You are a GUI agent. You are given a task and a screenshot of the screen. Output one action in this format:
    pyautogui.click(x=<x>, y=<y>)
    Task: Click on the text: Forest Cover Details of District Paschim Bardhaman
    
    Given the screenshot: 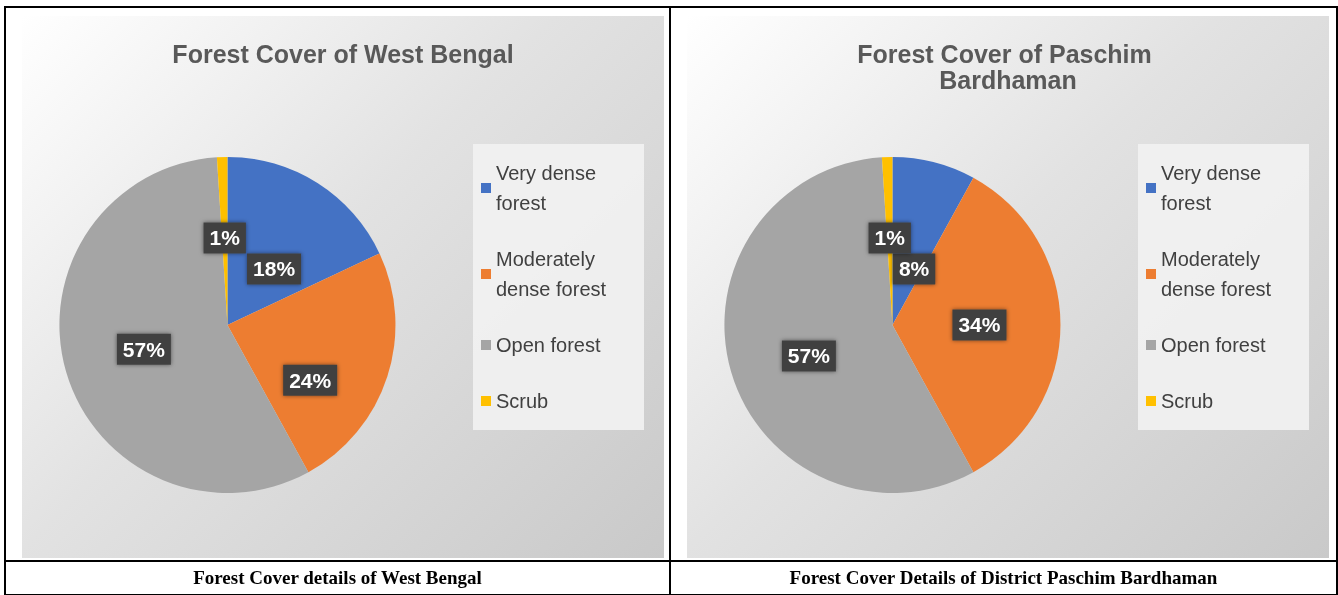 What is the action you would take?
    pyautogui.click(x=1003, y=577)
    